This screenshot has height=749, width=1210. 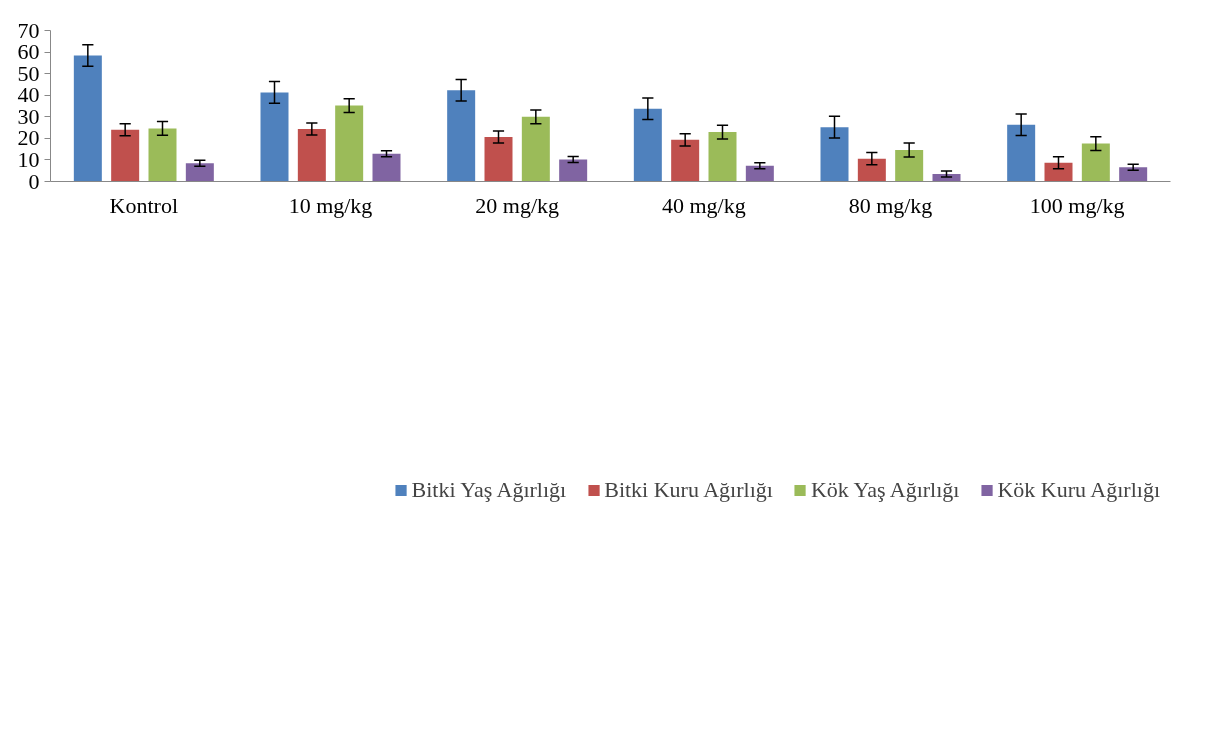 I want to click on legend-label: Kök Kuru Ağırlığı, so click(x=1078, y=490).